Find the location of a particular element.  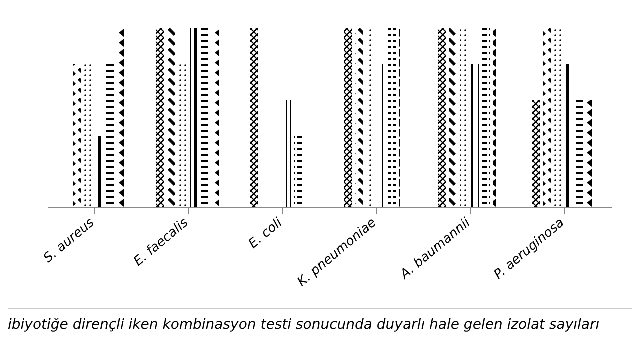

text: ibiyotiğe dirençli iken kombinasyon testi sonucunda duyarlı hale gelen izolat sayıları is located at coordinates (320, 320).